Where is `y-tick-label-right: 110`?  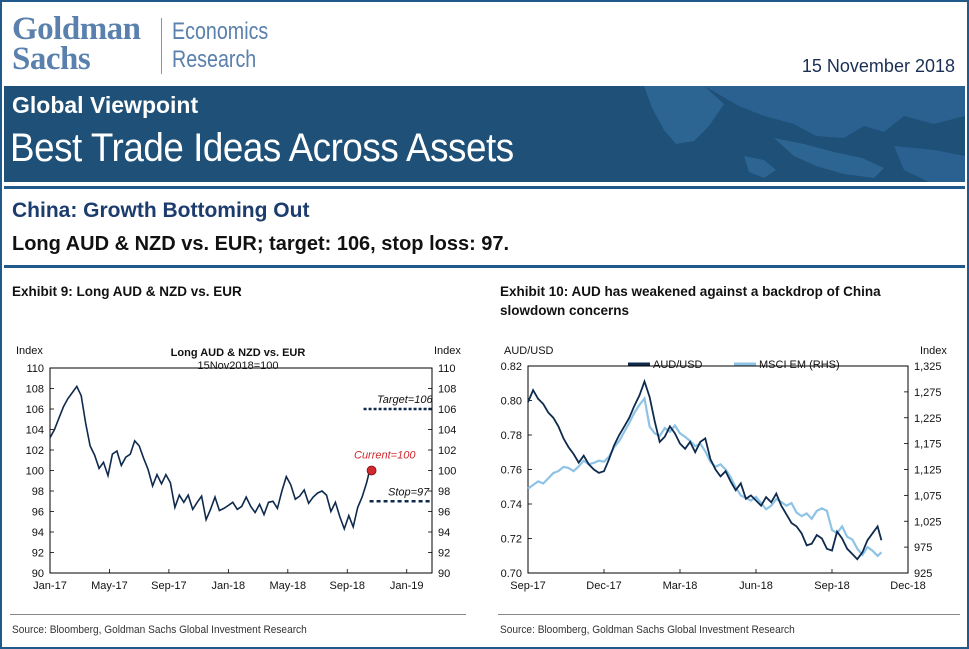 y-tick-label-right: 110 is located at coordinates (447, 369).